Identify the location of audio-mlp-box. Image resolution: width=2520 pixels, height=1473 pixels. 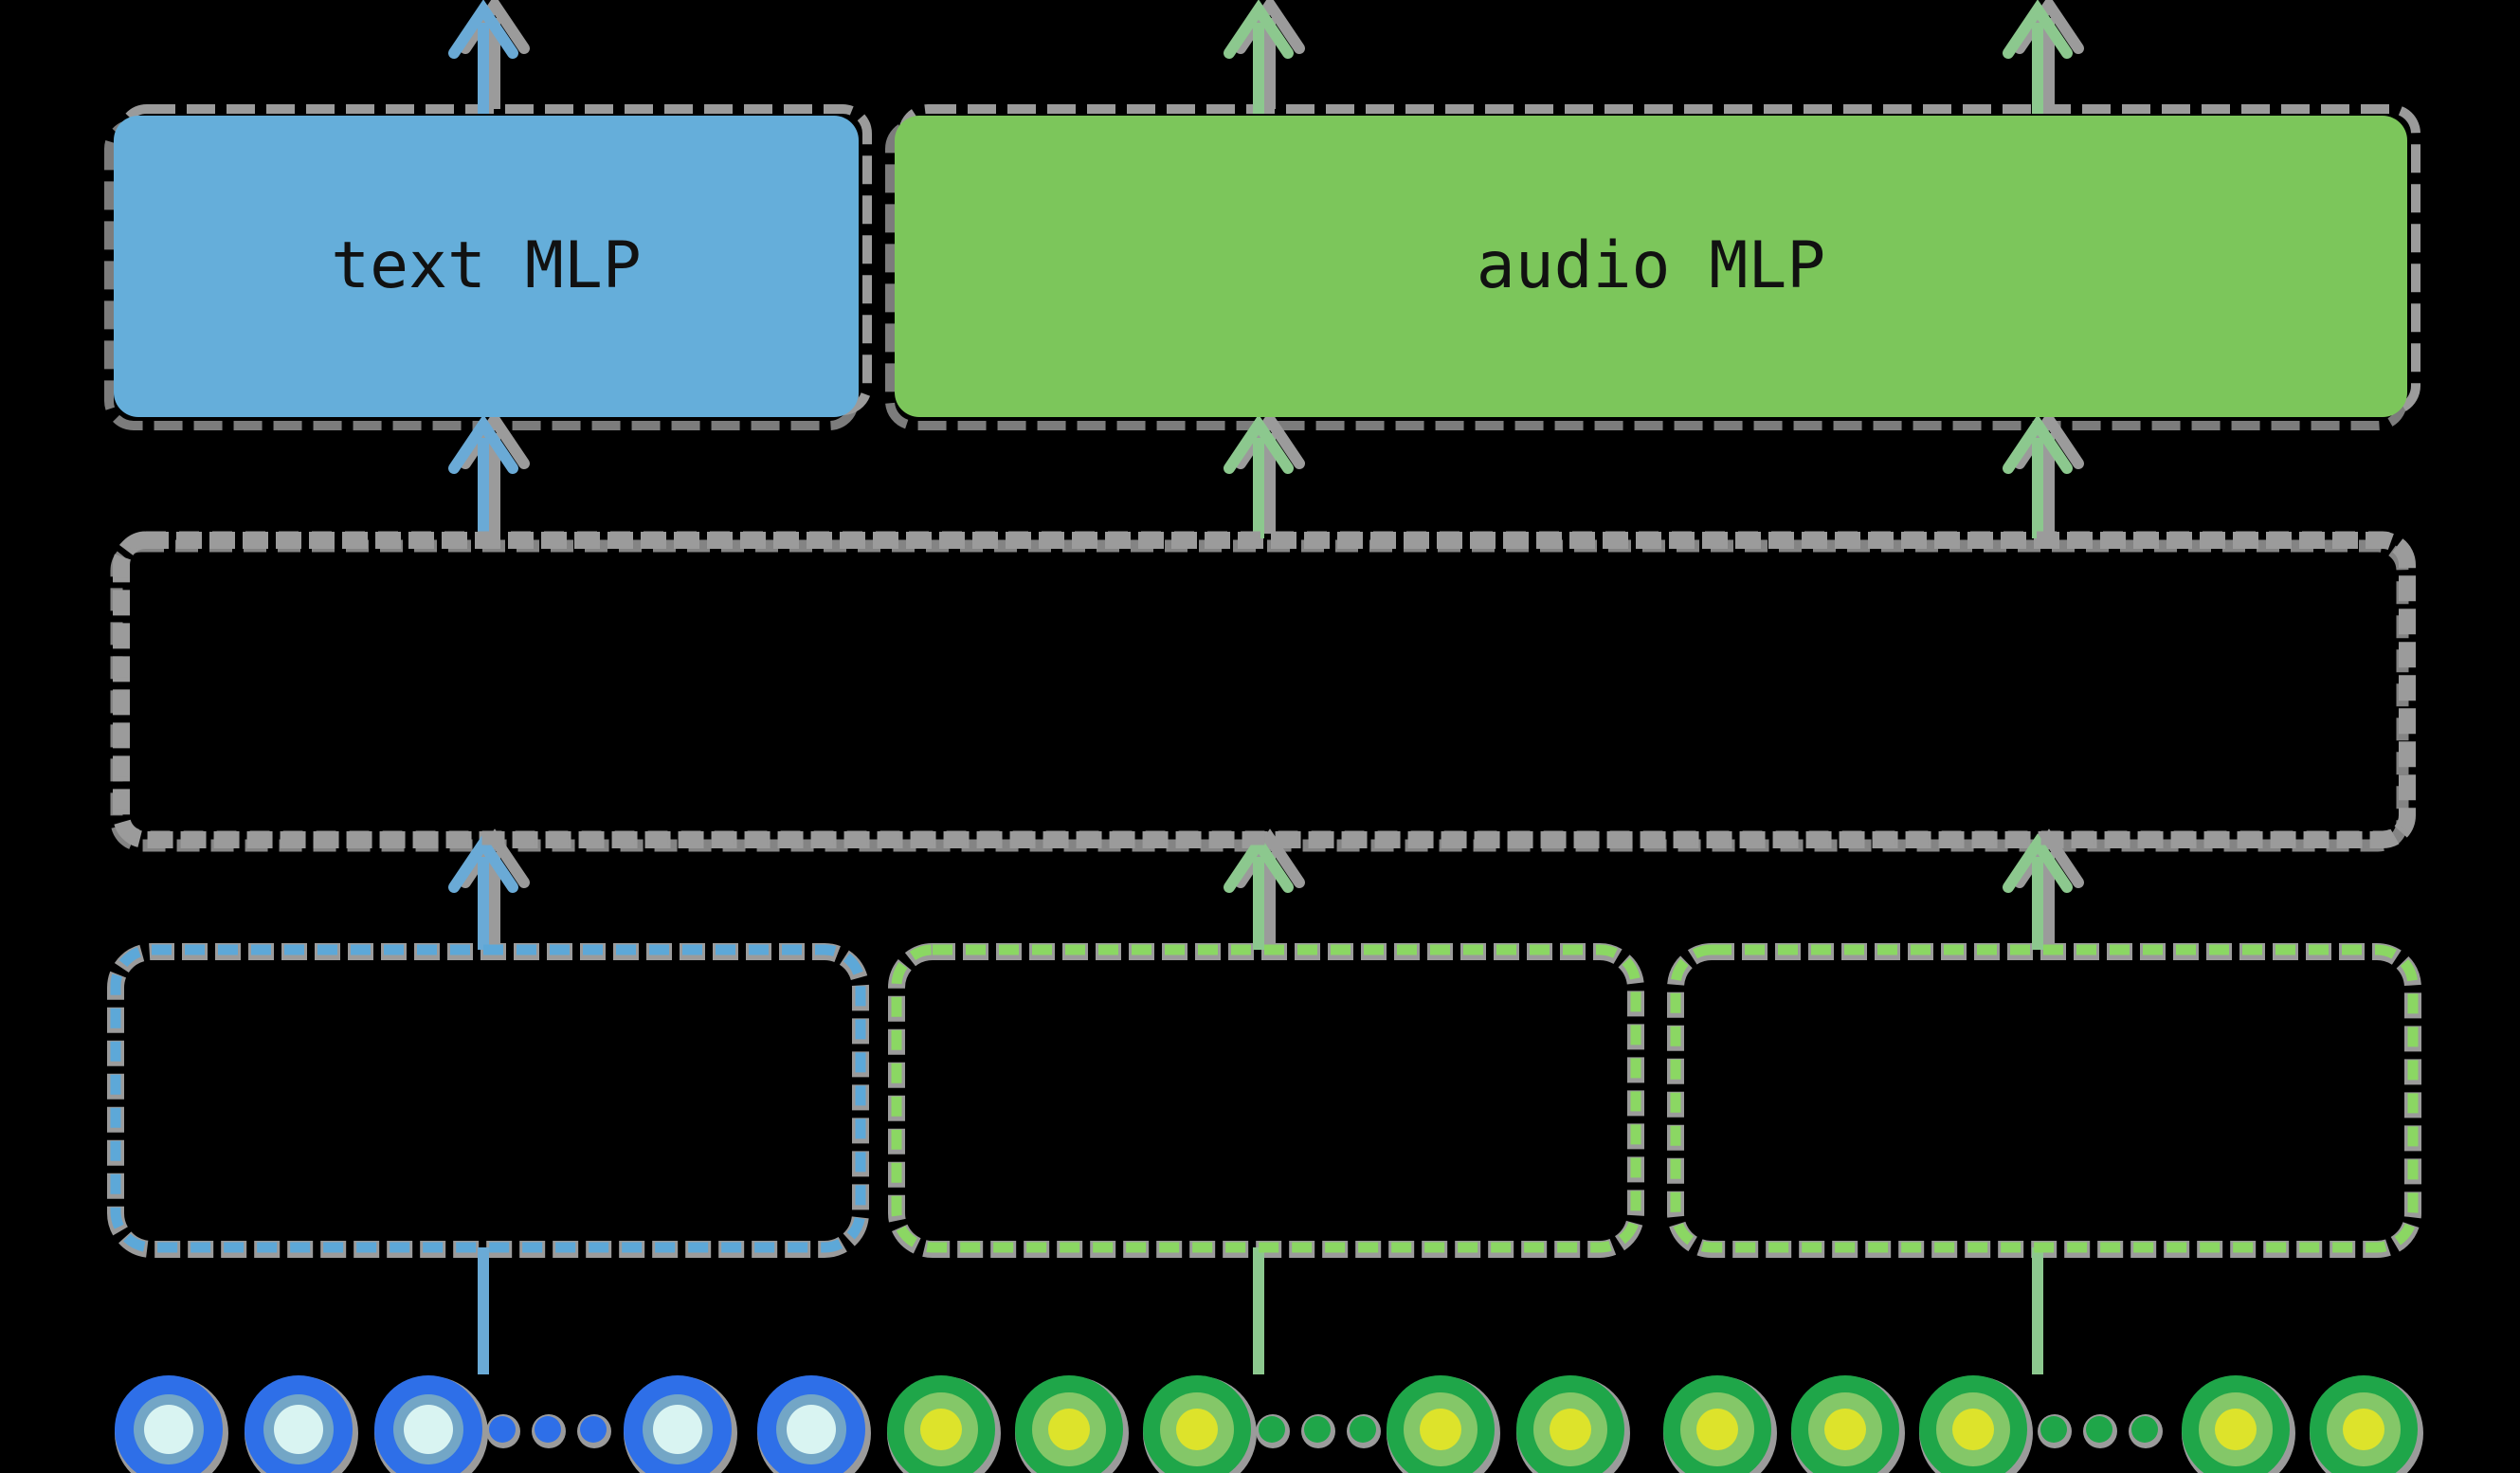
(1651, 267).